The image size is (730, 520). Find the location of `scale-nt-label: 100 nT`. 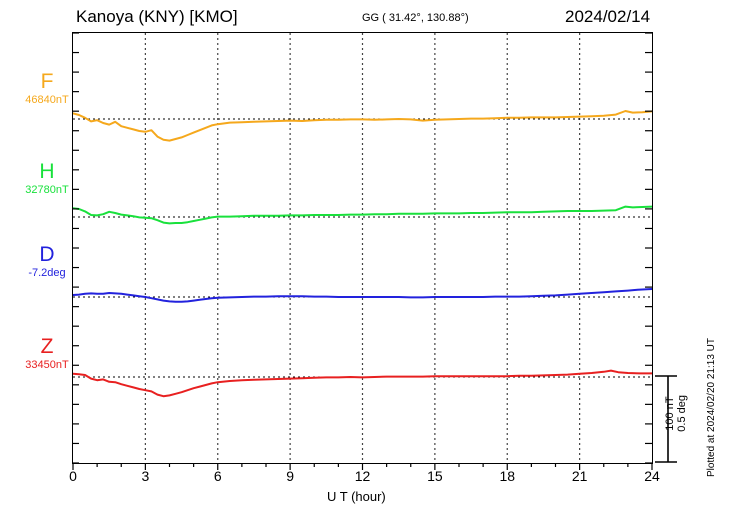

scale-nt-label: 100 nT is located at coordinates (670, 413).